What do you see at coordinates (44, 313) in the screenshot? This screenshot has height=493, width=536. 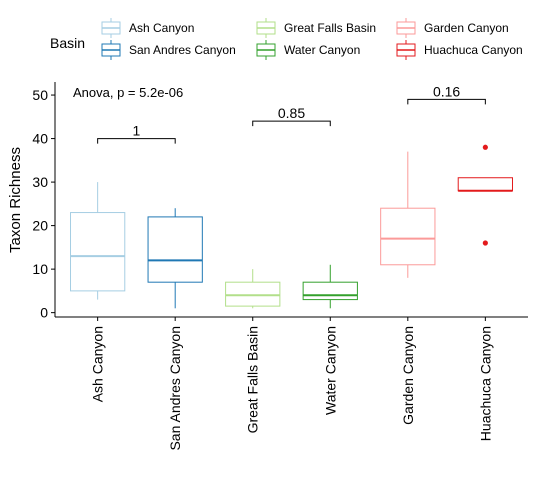 I see `y-tick-label: 0` at bounding box center [44, 313].